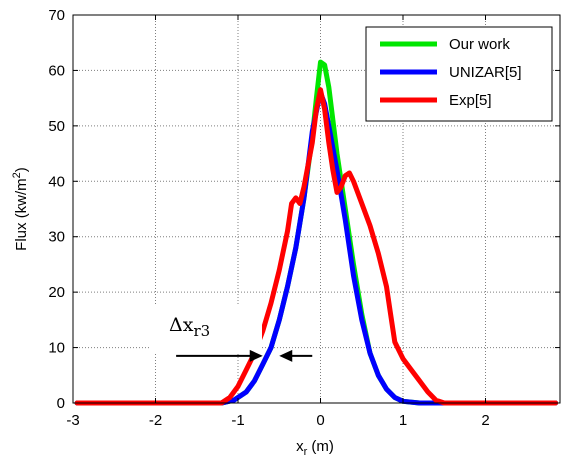 Image resolution: width=565 pixels, height=461 pixels. What do you see at coordinates (485, 72) in the screenshot?
I see `legend-label: UNIZAR[5]` at bounding box center [485, 72].